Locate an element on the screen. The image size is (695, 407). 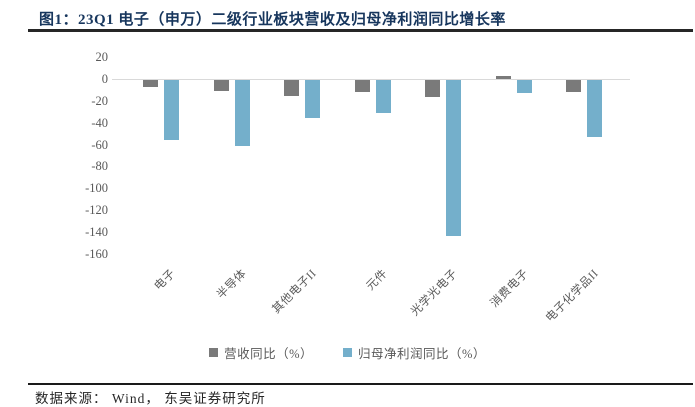
zero-axis-line is located at coordinates (371, 79).